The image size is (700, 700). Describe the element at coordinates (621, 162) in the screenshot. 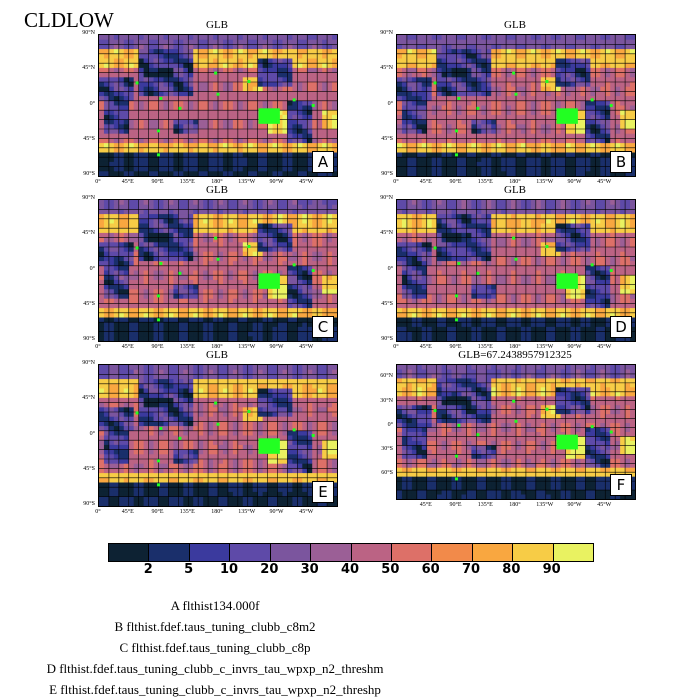

I see `panel-letter: B` at that location.